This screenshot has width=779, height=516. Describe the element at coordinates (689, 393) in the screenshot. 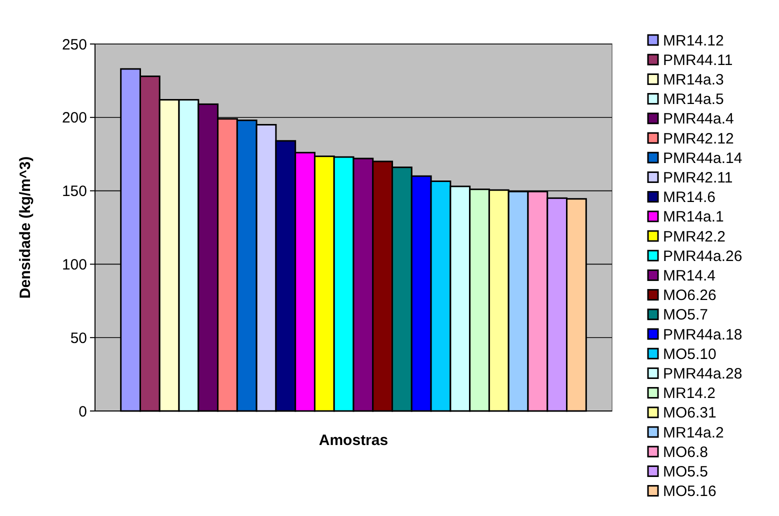

I see `legend-label: MR14.2` at that location.